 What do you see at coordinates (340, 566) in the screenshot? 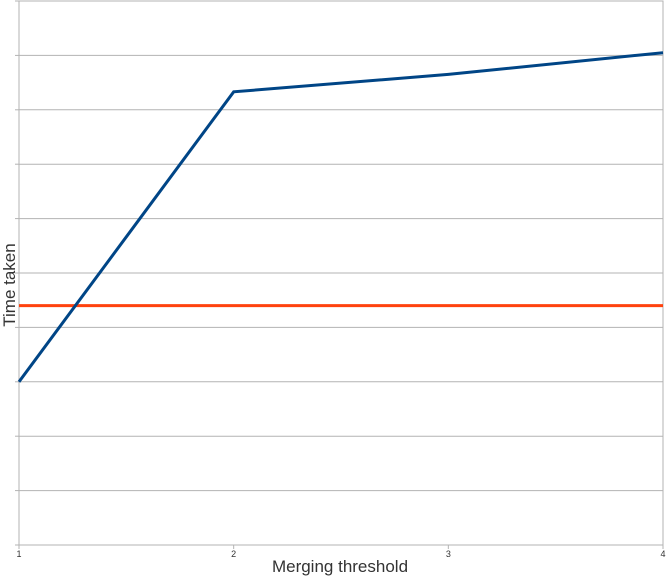
I see `x-axis-title: Merging threshold` at bounding box center [340, 566].